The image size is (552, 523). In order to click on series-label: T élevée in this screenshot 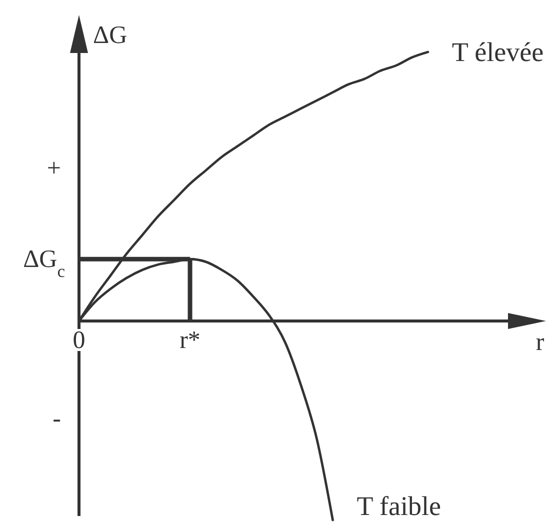, I will do `click(498, 52)`.